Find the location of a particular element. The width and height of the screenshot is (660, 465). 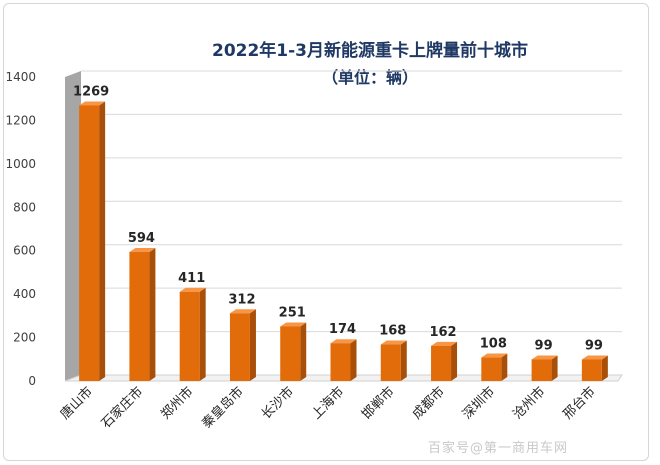

y-tick-label: 400 is located at coordinates (24, 294).